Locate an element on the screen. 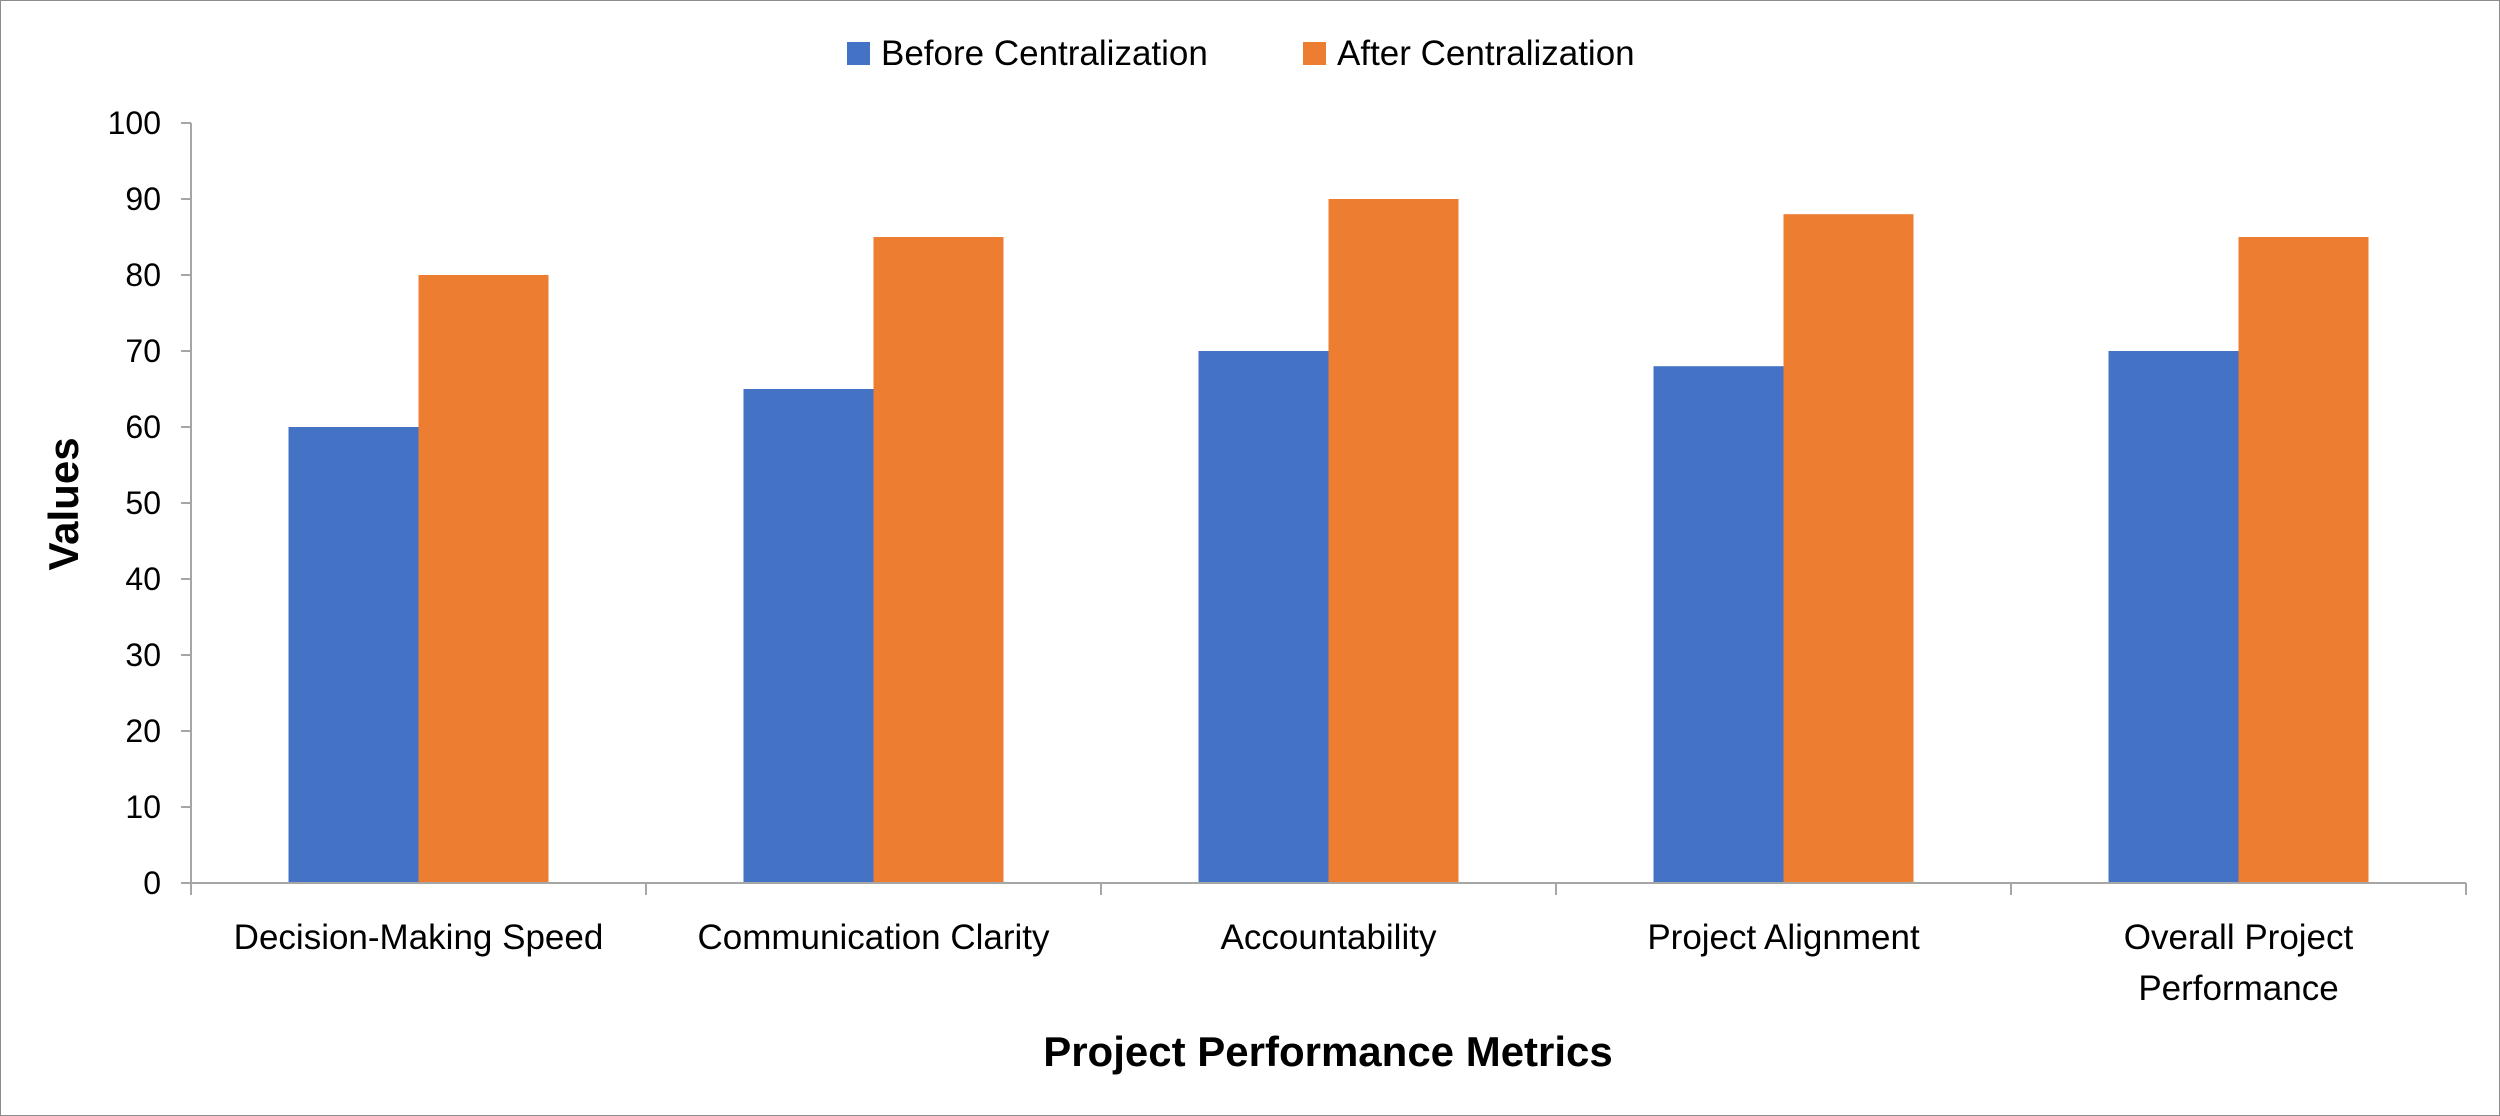 This screenshot has width=2500, height=1116. legend-label: Before Centralization is located at coordinates (1044, 53).